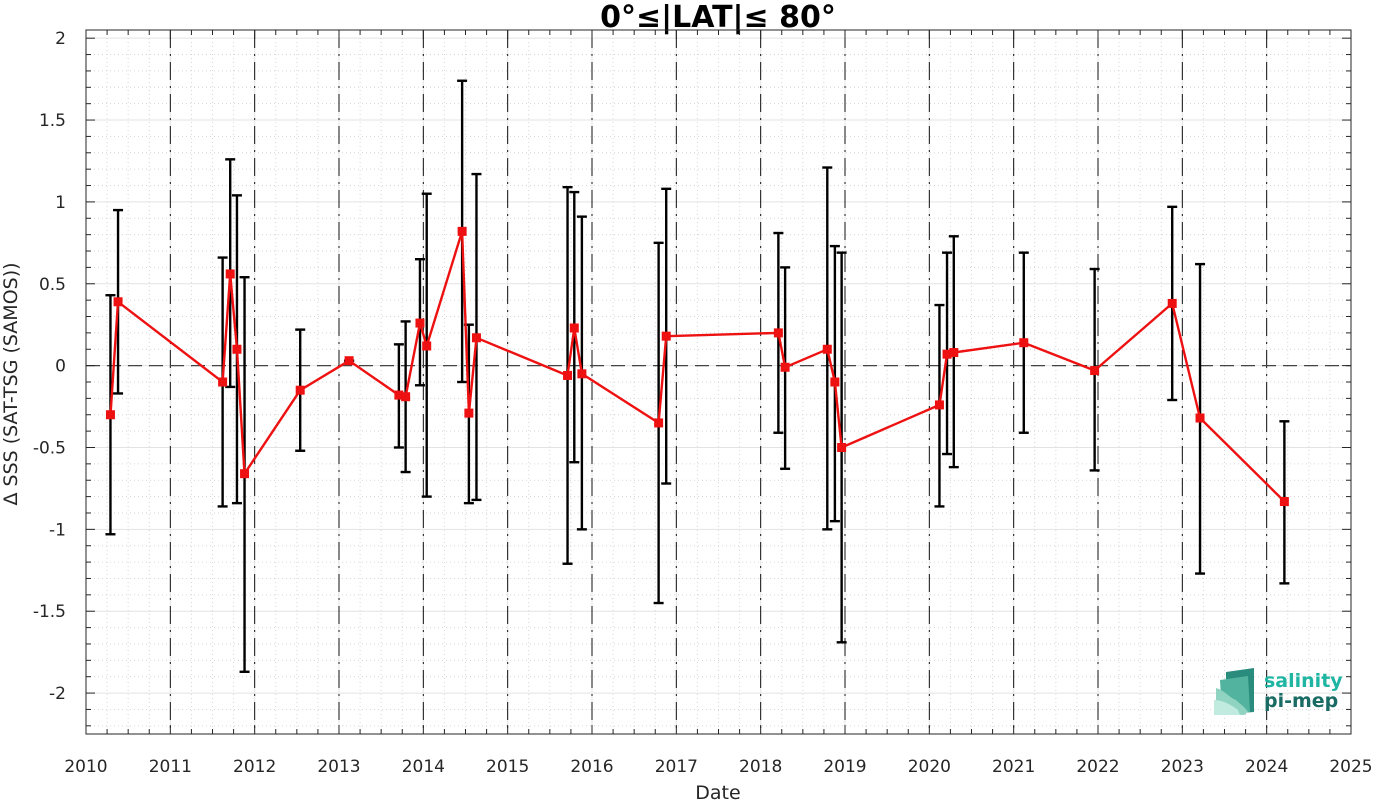 This screenshot has height=801, width=1374. What do you see at coordinates (1013, 767) in the screenshot?
I see `x-tick-label: 2021` at bounding box center [1013, 767].